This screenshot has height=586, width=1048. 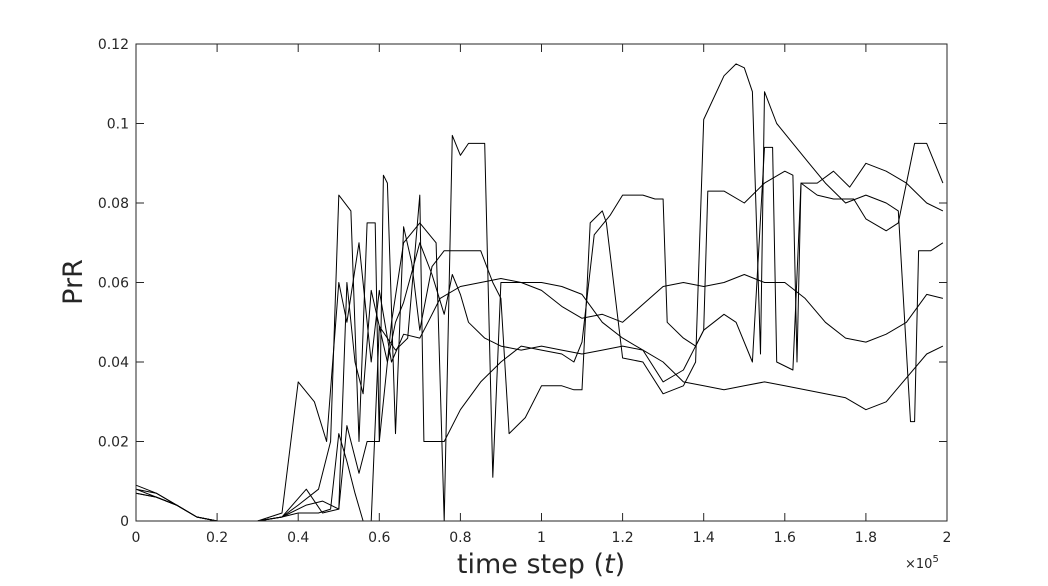 I want to click on x-axis-exponent: ×10⁵, so click(x=922, y=563).